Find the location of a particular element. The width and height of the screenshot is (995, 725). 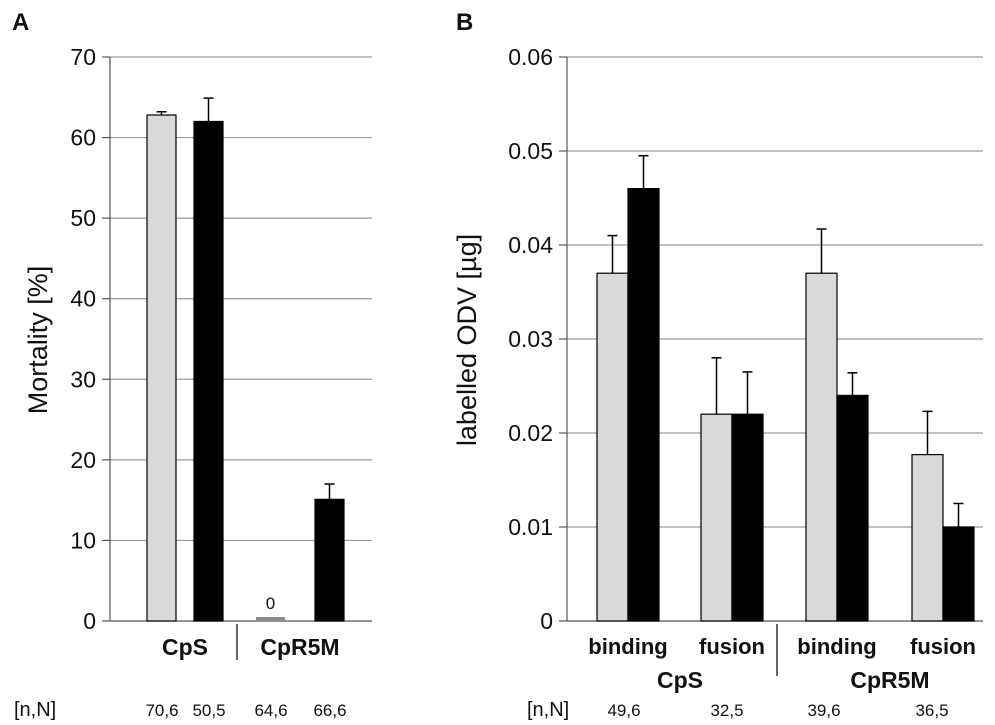

panel-a-sample-size-header: [n,N] is located at coordinates (35, 710).